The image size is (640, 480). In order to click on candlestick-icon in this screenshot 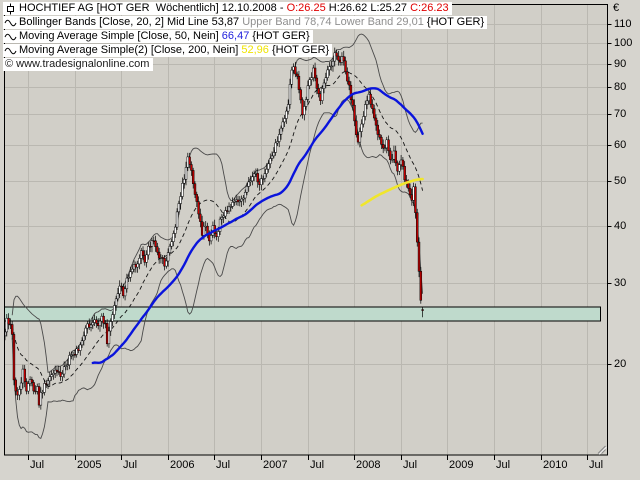, I will do `click(10, 8)`.